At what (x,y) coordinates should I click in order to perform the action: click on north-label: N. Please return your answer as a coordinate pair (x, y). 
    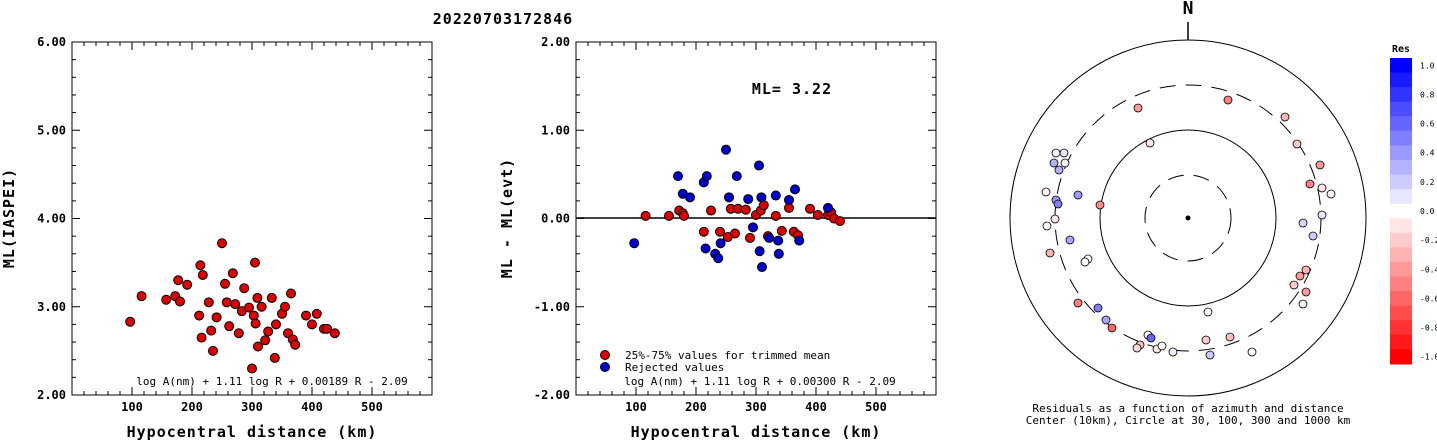
    Looking at the image, I should click on (1188, 9).